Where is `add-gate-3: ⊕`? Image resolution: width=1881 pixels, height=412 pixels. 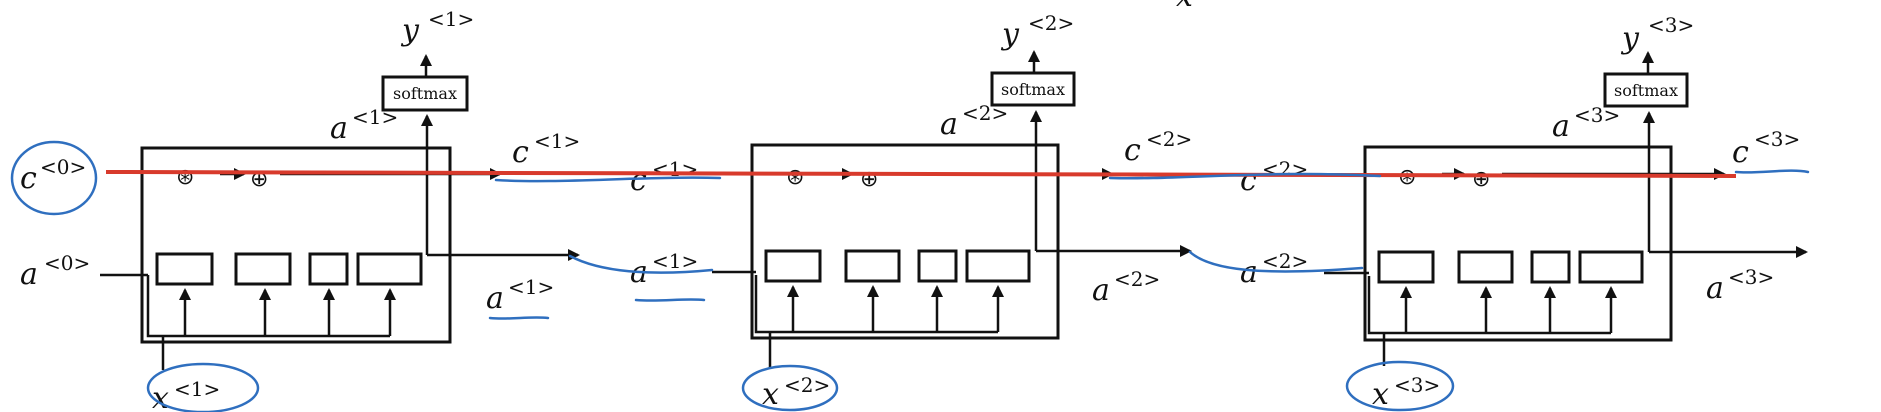
add-gate-3: ⊕ is located at coordinates (1481, 179).